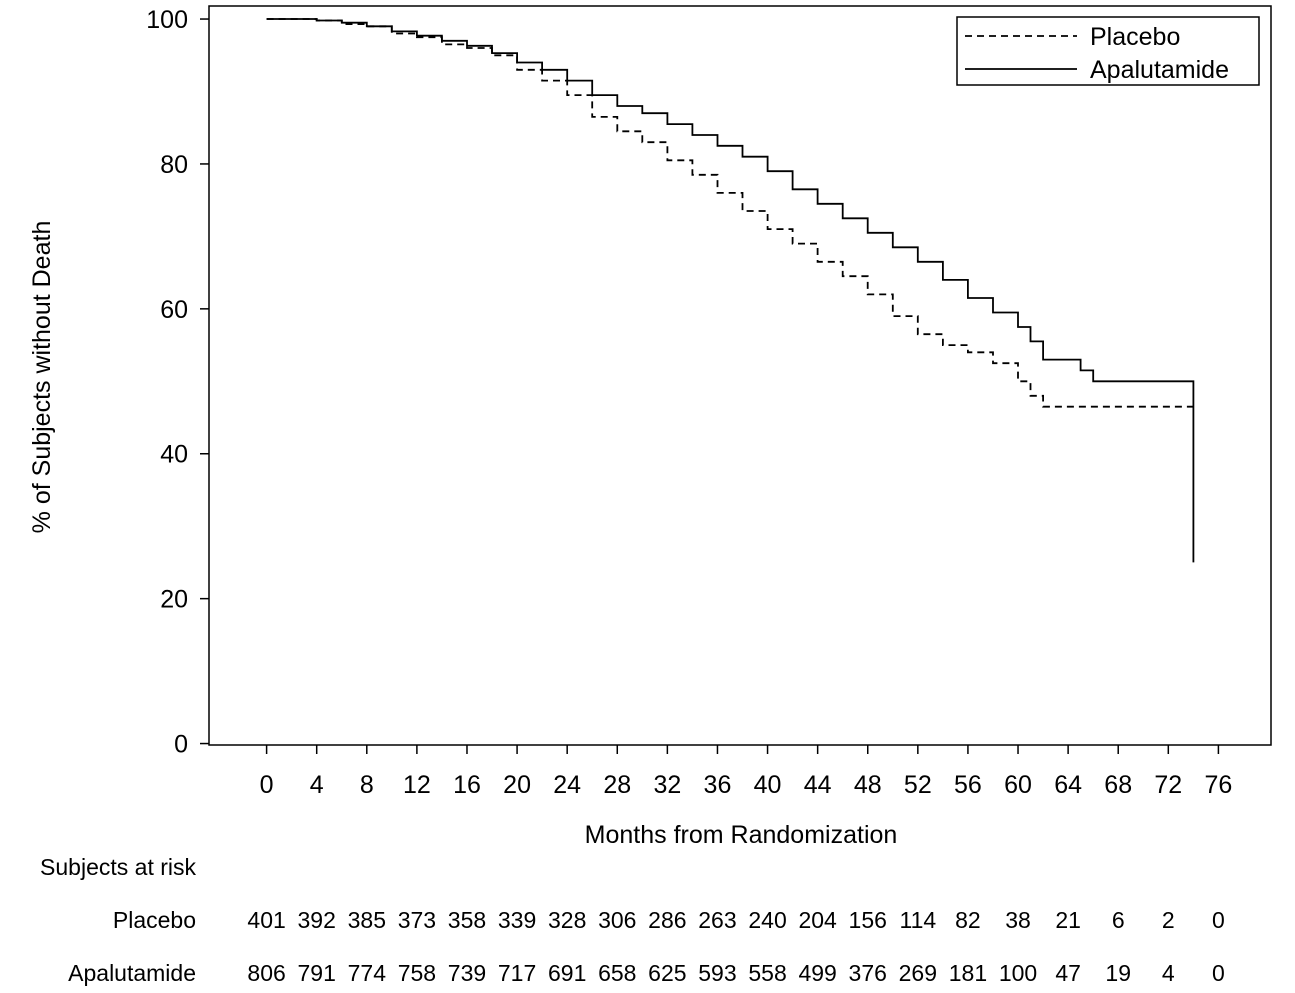  Describe the element at coordinates (467, 920) in the screenshot. I see `risk-count: 358` at that location.